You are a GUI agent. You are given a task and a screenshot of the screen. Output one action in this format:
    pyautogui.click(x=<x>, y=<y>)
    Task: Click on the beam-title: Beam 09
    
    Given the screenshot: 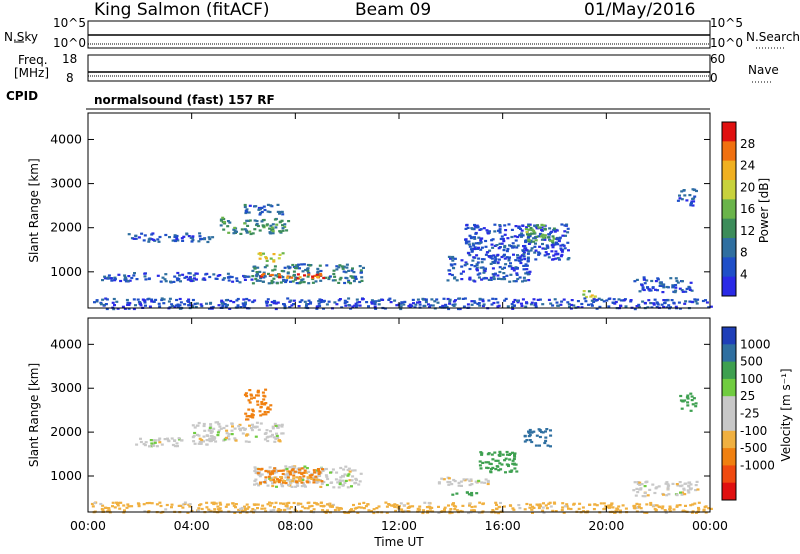 What is the action you would take?
    pyautogui.click(x=393, y=10)
    